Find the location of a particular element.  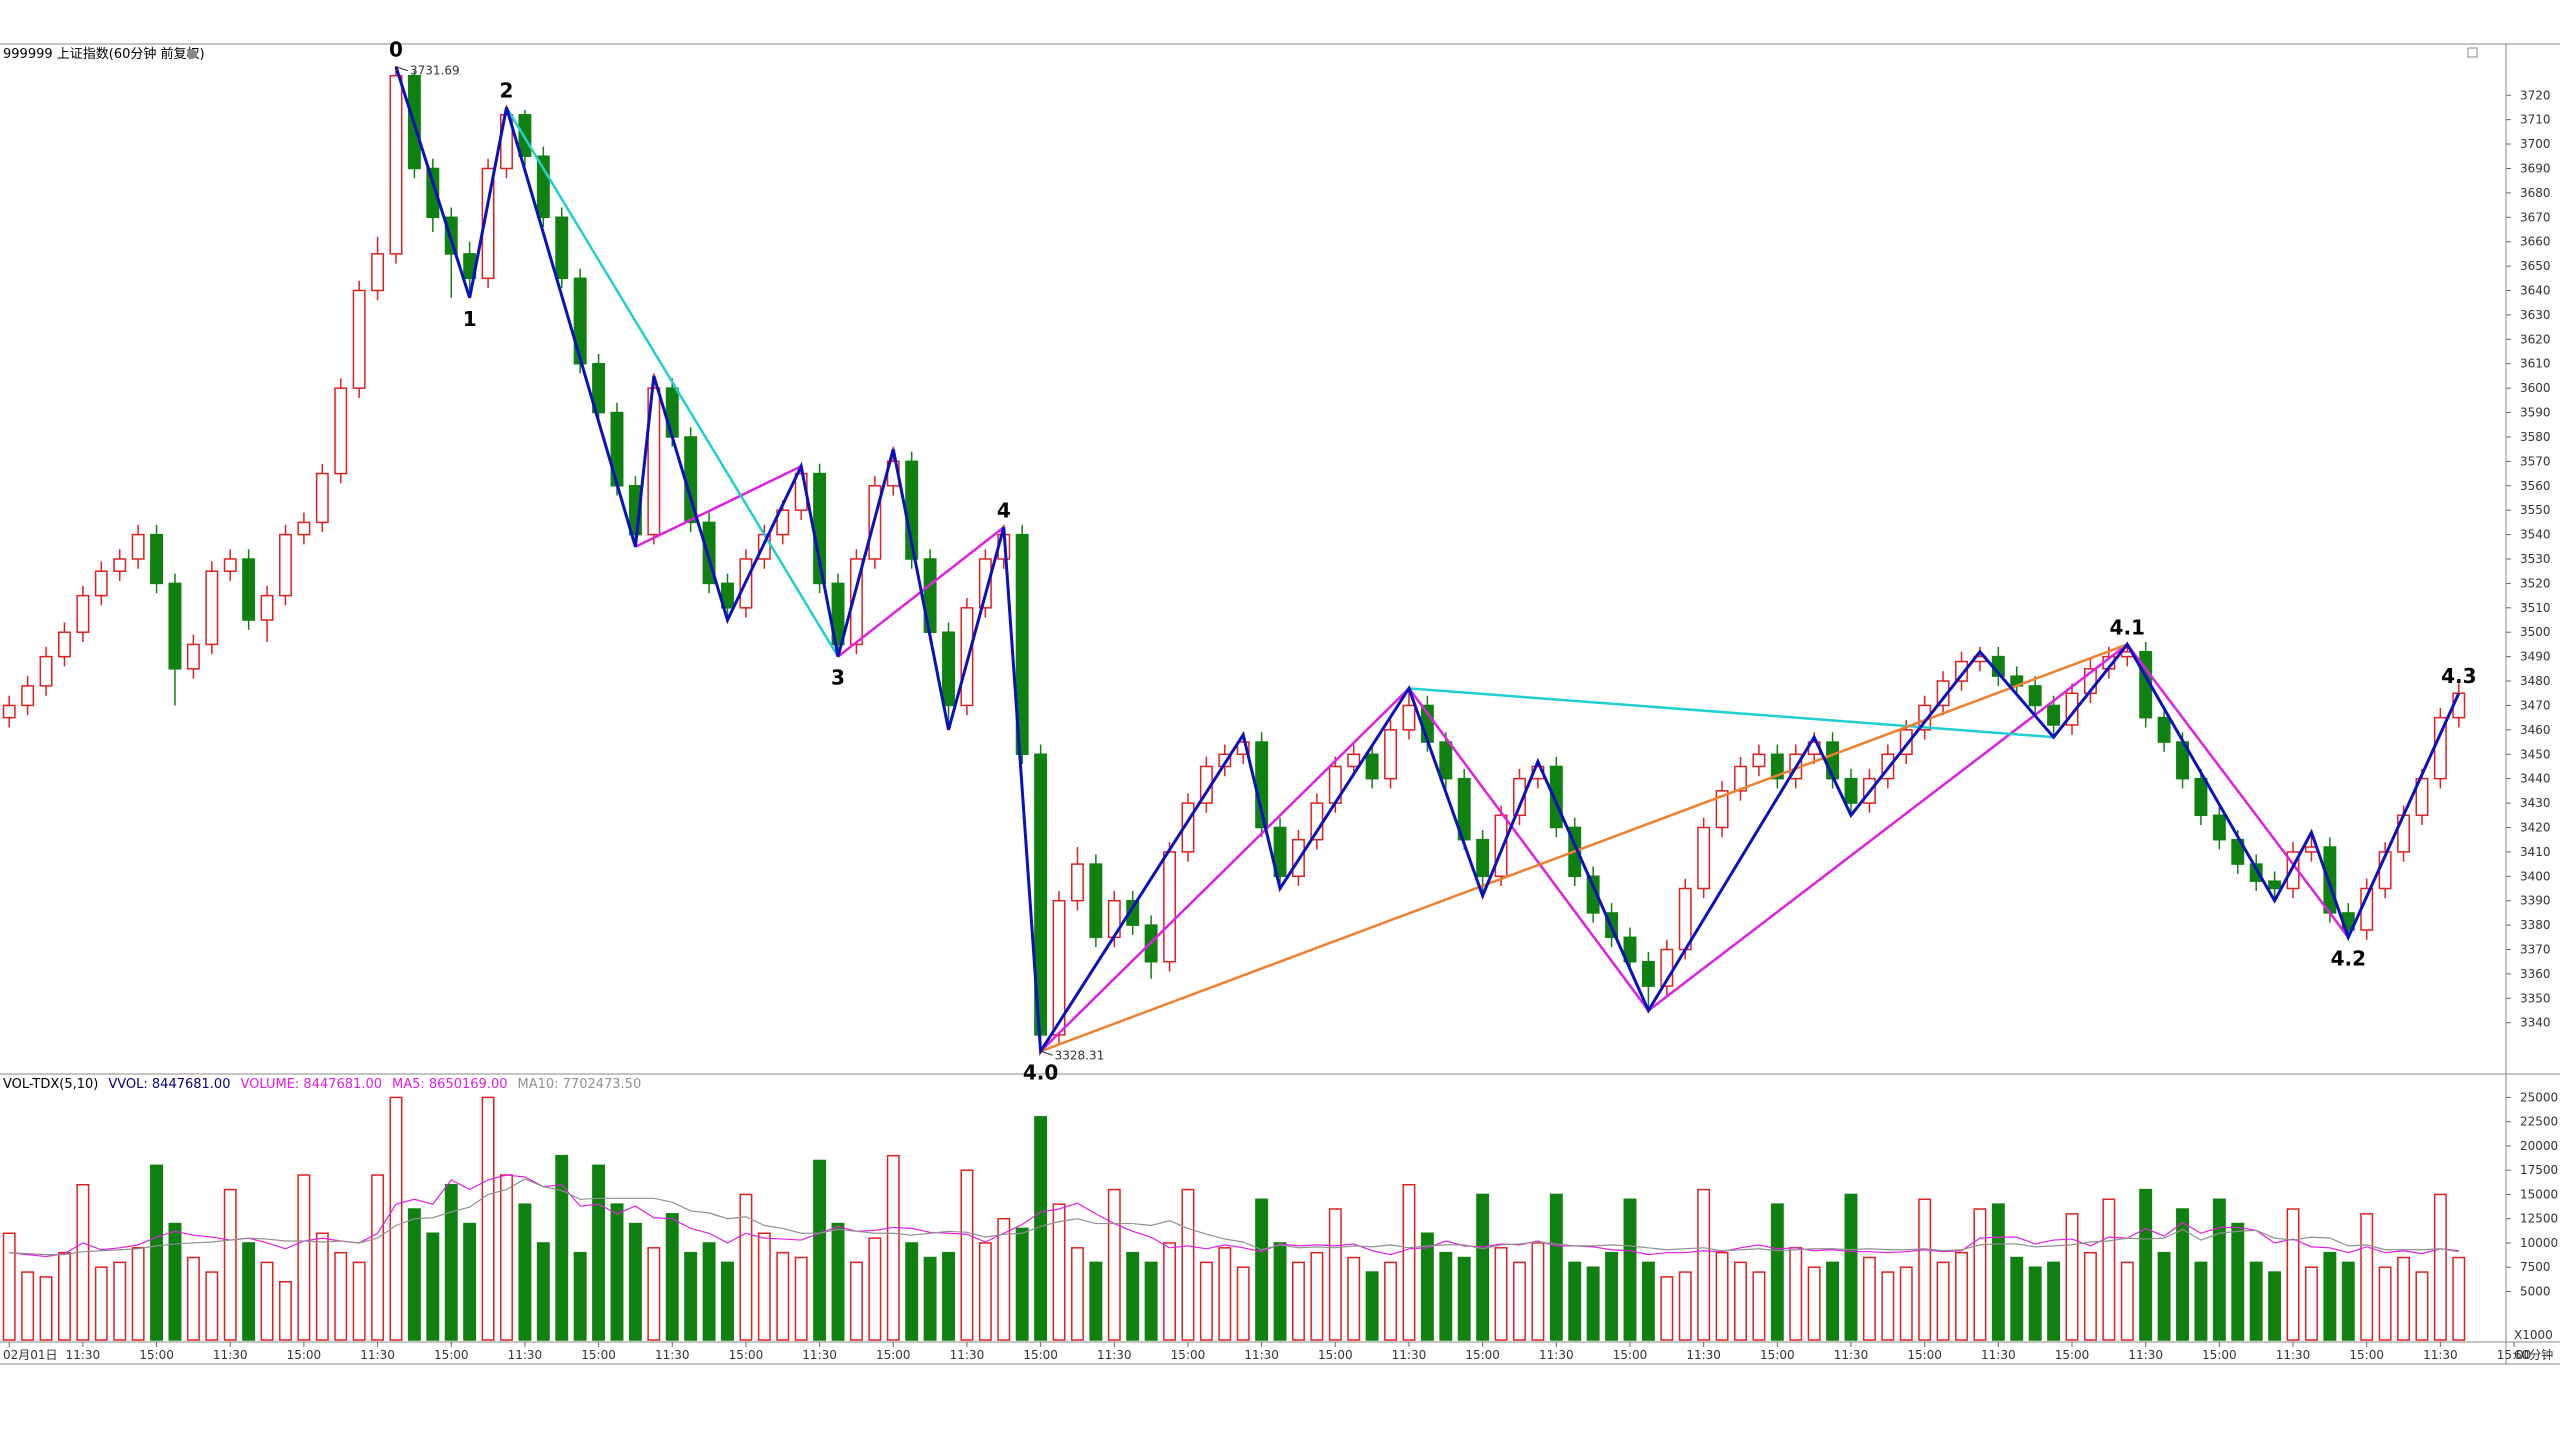

y-tick-label: 3630 is located at coordinates (2535, 315).